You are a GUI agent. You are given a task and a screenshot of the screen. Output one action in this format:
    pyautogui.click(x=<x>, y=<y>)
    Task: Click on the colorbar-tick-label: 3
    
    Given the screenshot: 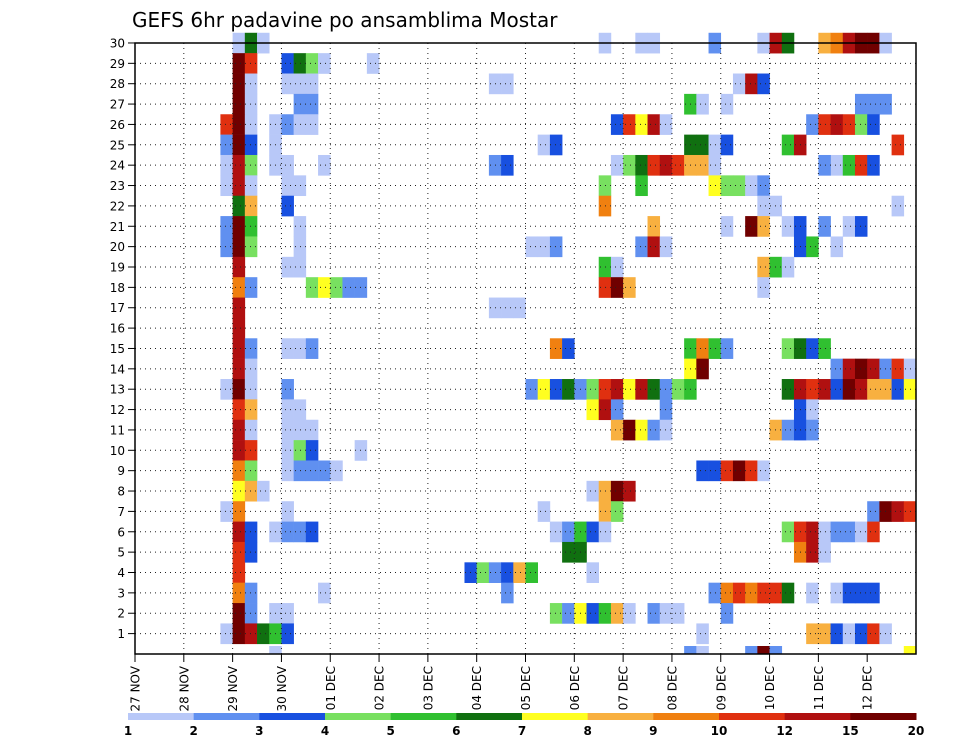 What is the action you would take?
    pyautogui.click(x=259, y=731)
    